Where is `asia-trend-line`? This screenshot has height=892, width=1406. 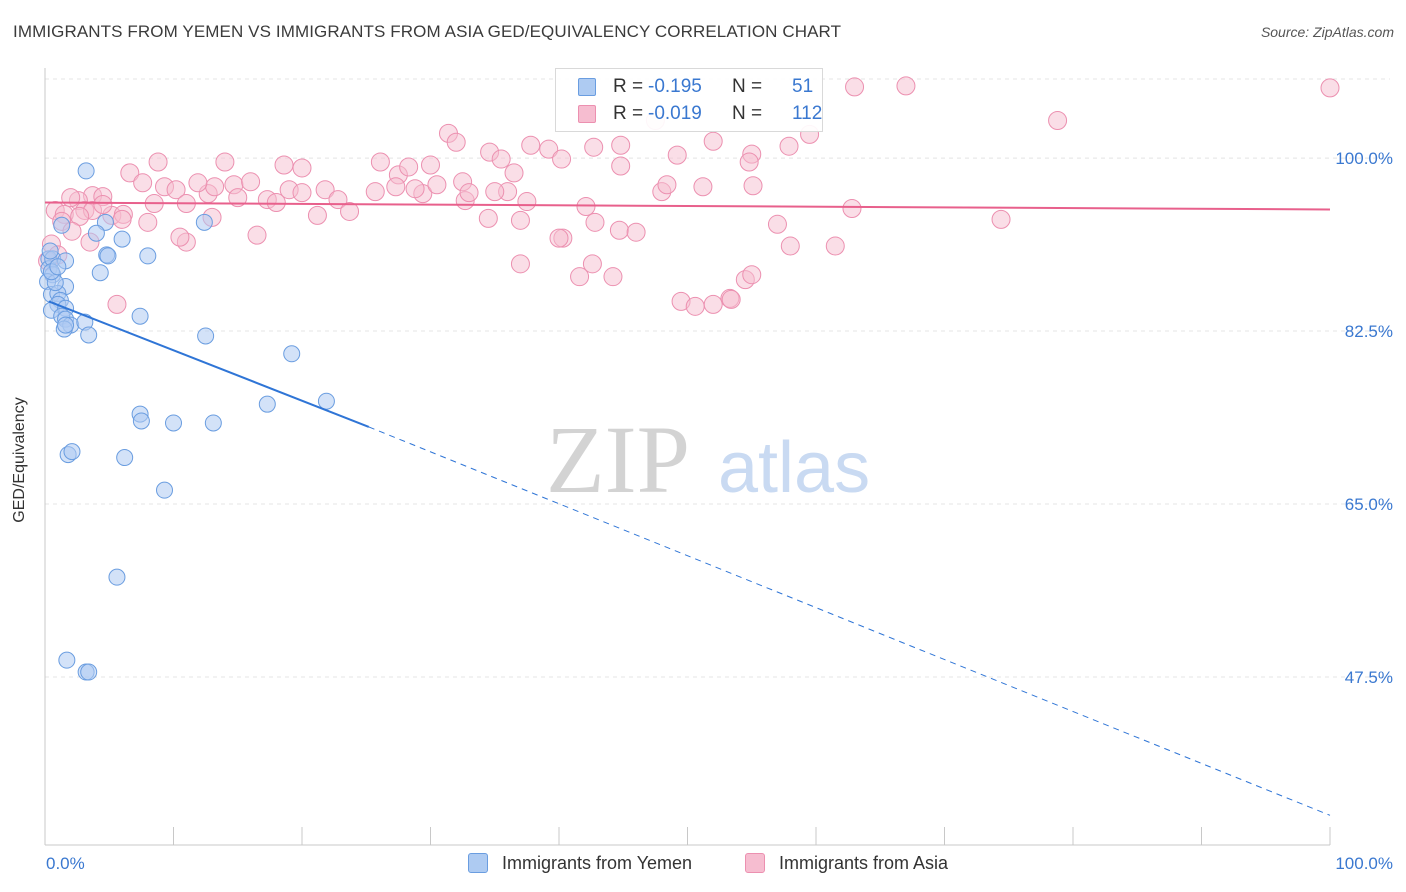 asia-trend-line is located at coordinates (687, 206).